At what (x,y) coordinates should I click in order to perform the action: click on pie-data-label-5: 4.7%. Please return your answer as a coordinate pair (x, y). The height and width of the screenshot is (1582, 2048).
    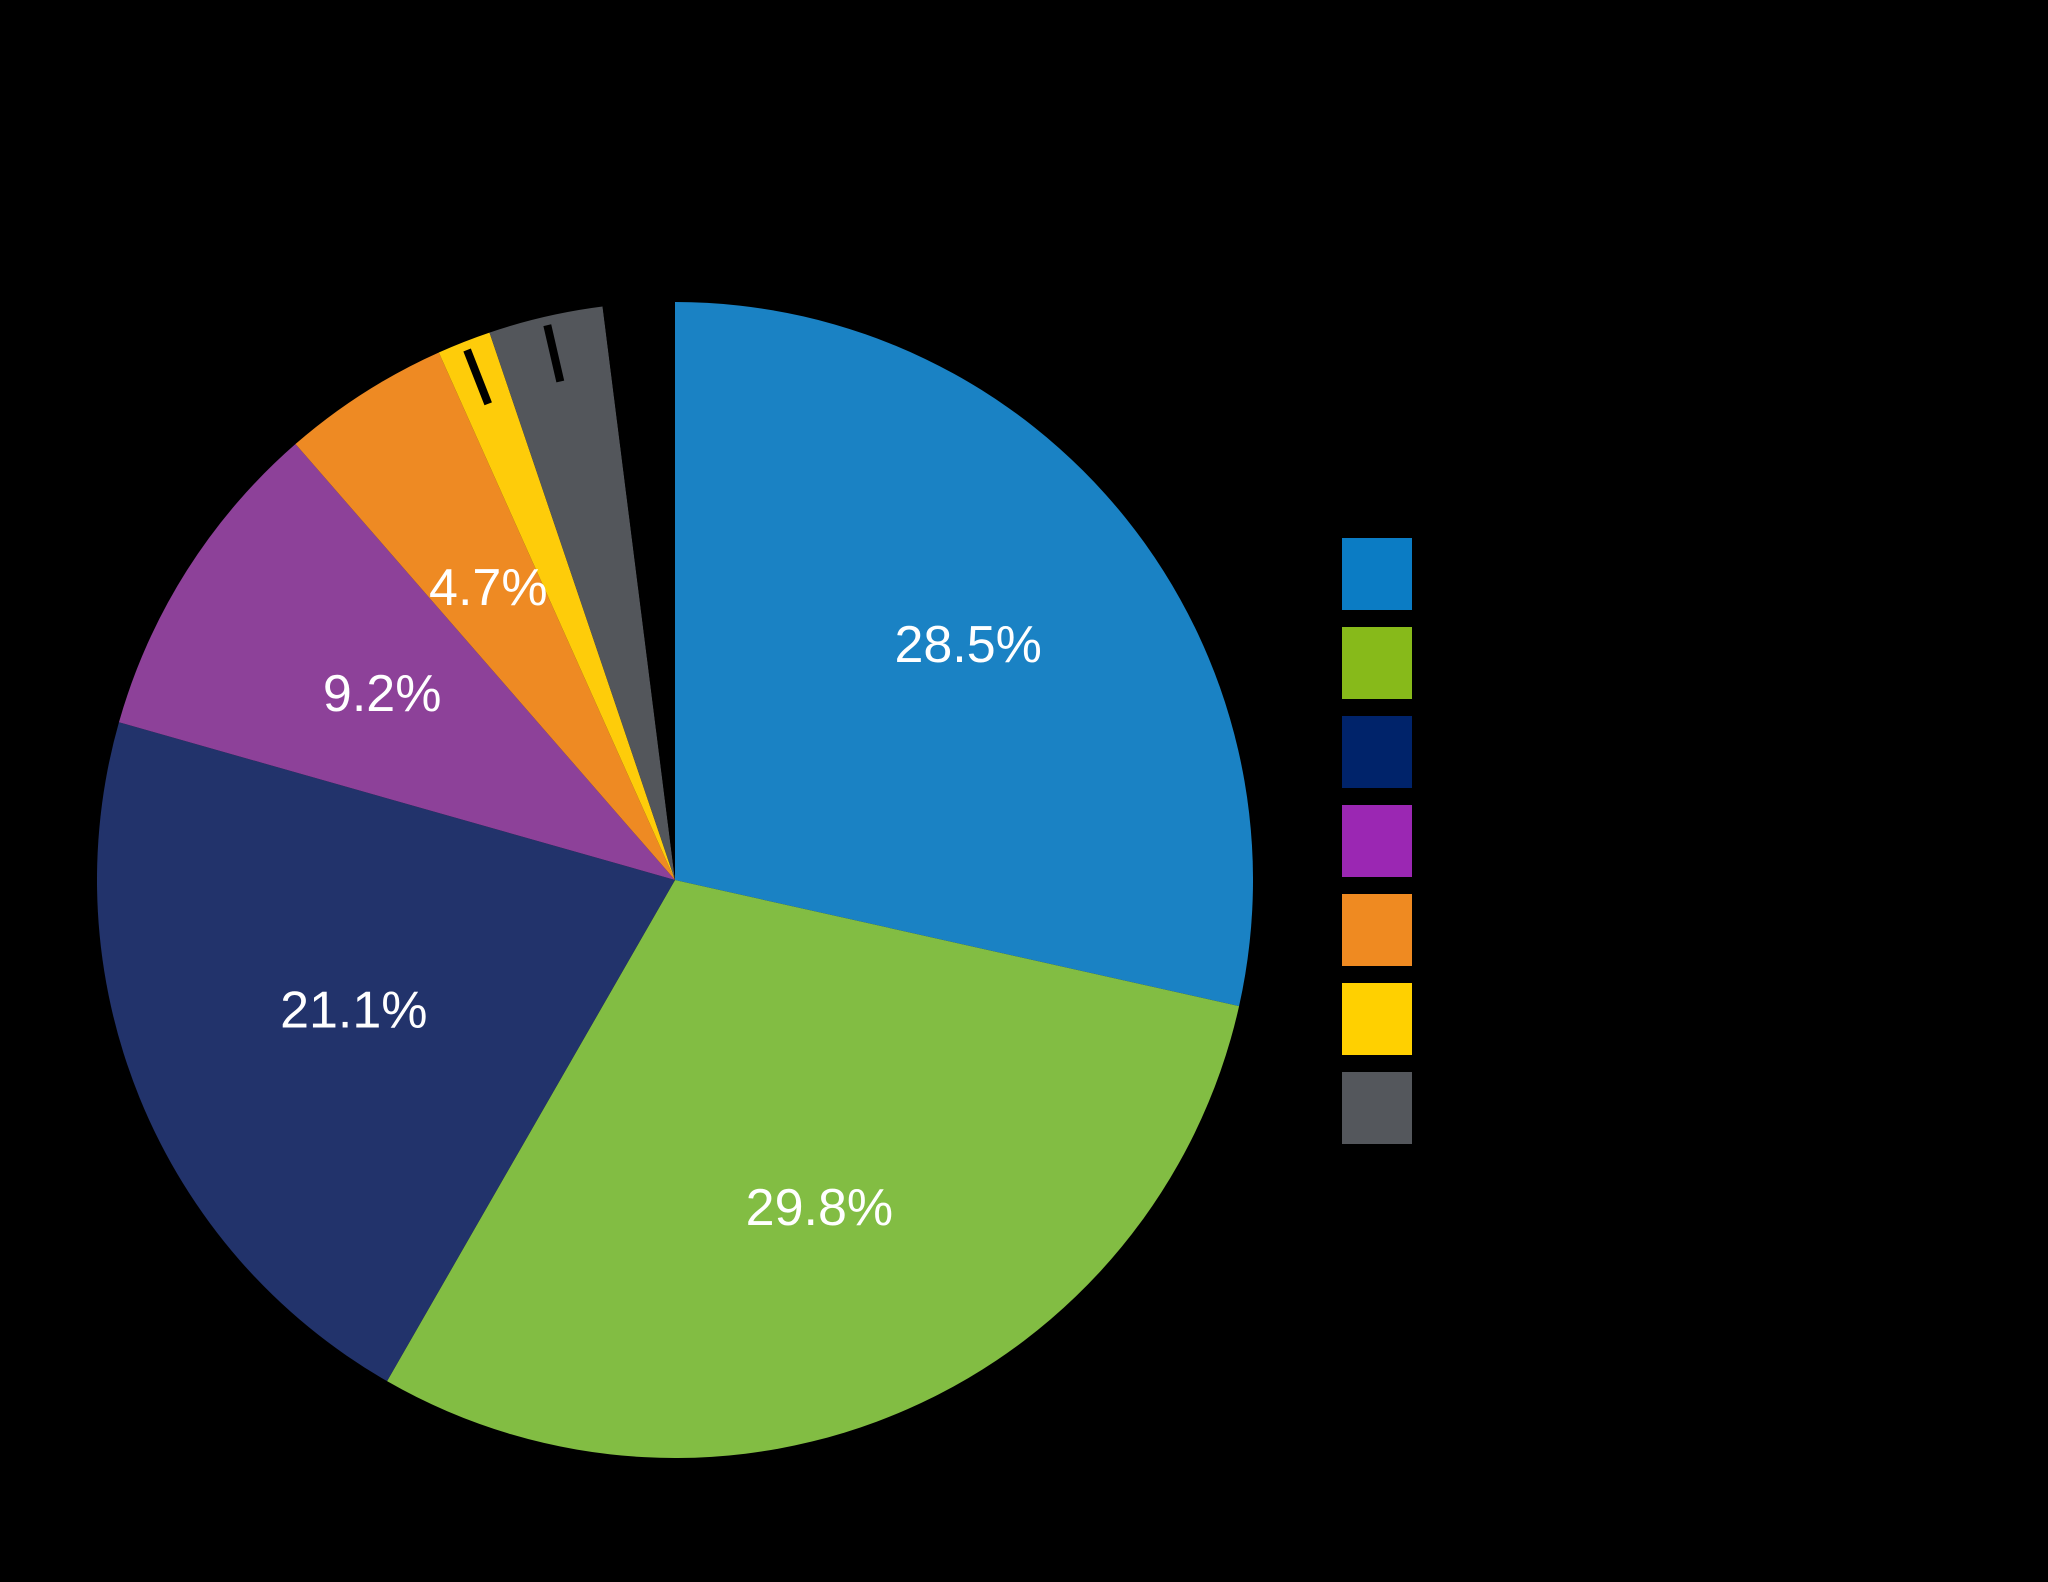
    Looking at the image, I should click on (488, 588).